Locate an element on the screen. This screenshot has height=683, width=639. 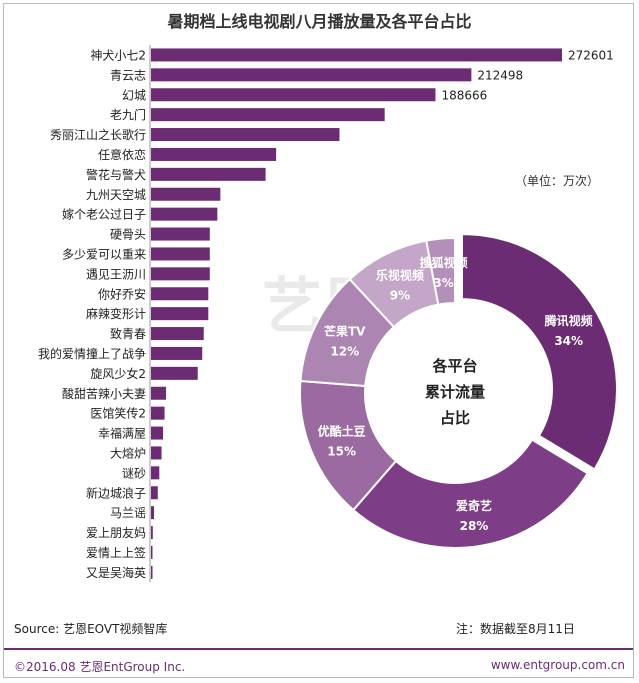
category-label: 神犬小七2 is located at coordinates (118, 55).